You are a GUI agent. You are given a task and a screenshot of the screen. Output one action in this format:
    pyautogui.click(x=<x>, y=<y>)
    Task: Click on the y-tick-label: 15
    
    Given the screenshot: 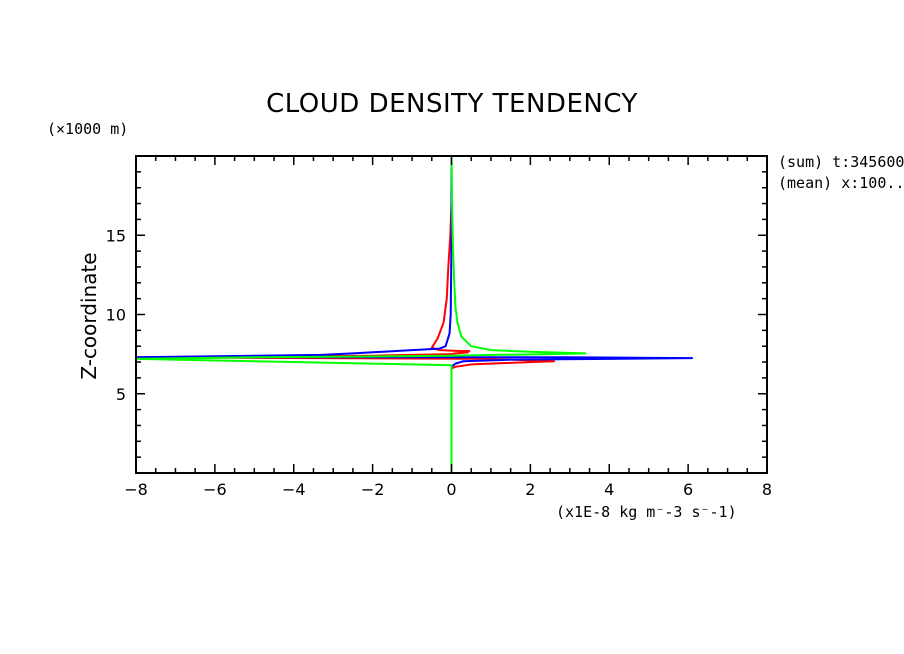 What is the action you would take?
    pyautogui.click(x=116, y=235)
    